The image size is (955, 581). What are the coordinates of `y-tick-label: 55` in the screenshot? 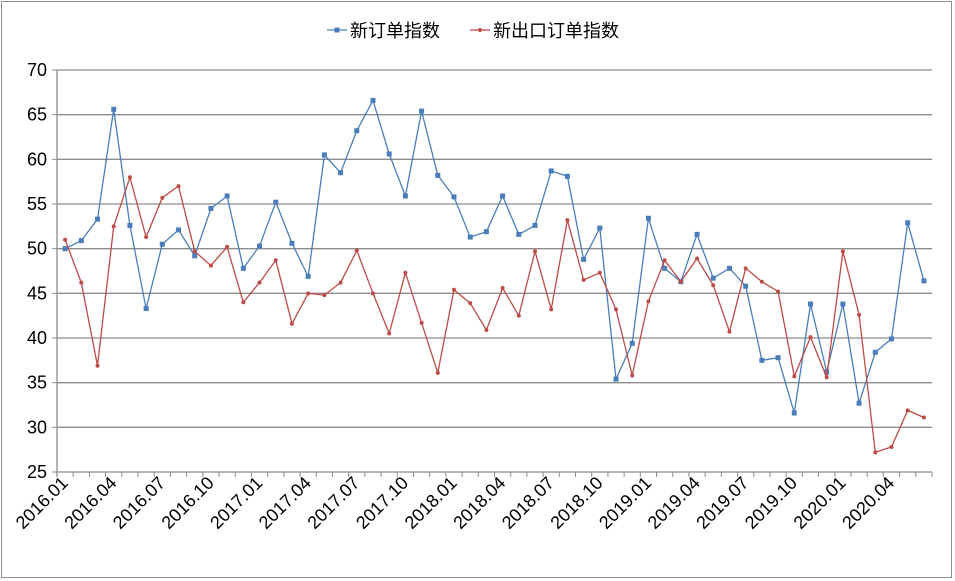 It's located at (37, 204).